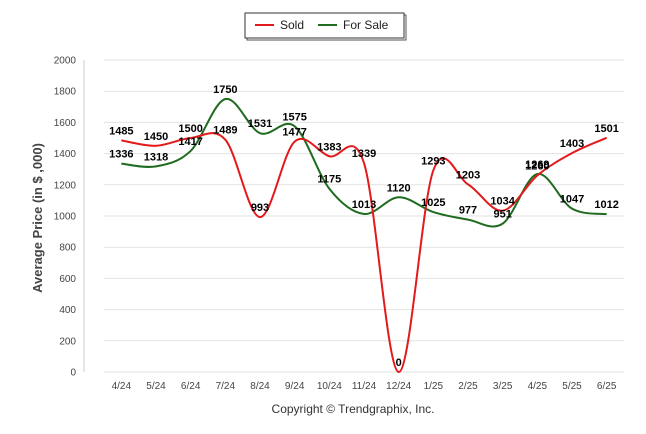 Image resolution: width=646 pixels, height=434 pixels. What do you see at coordinates (434, 386) in the screenshot?
I see `x-tick-label: 1/25` at bounding box center [434, 386].